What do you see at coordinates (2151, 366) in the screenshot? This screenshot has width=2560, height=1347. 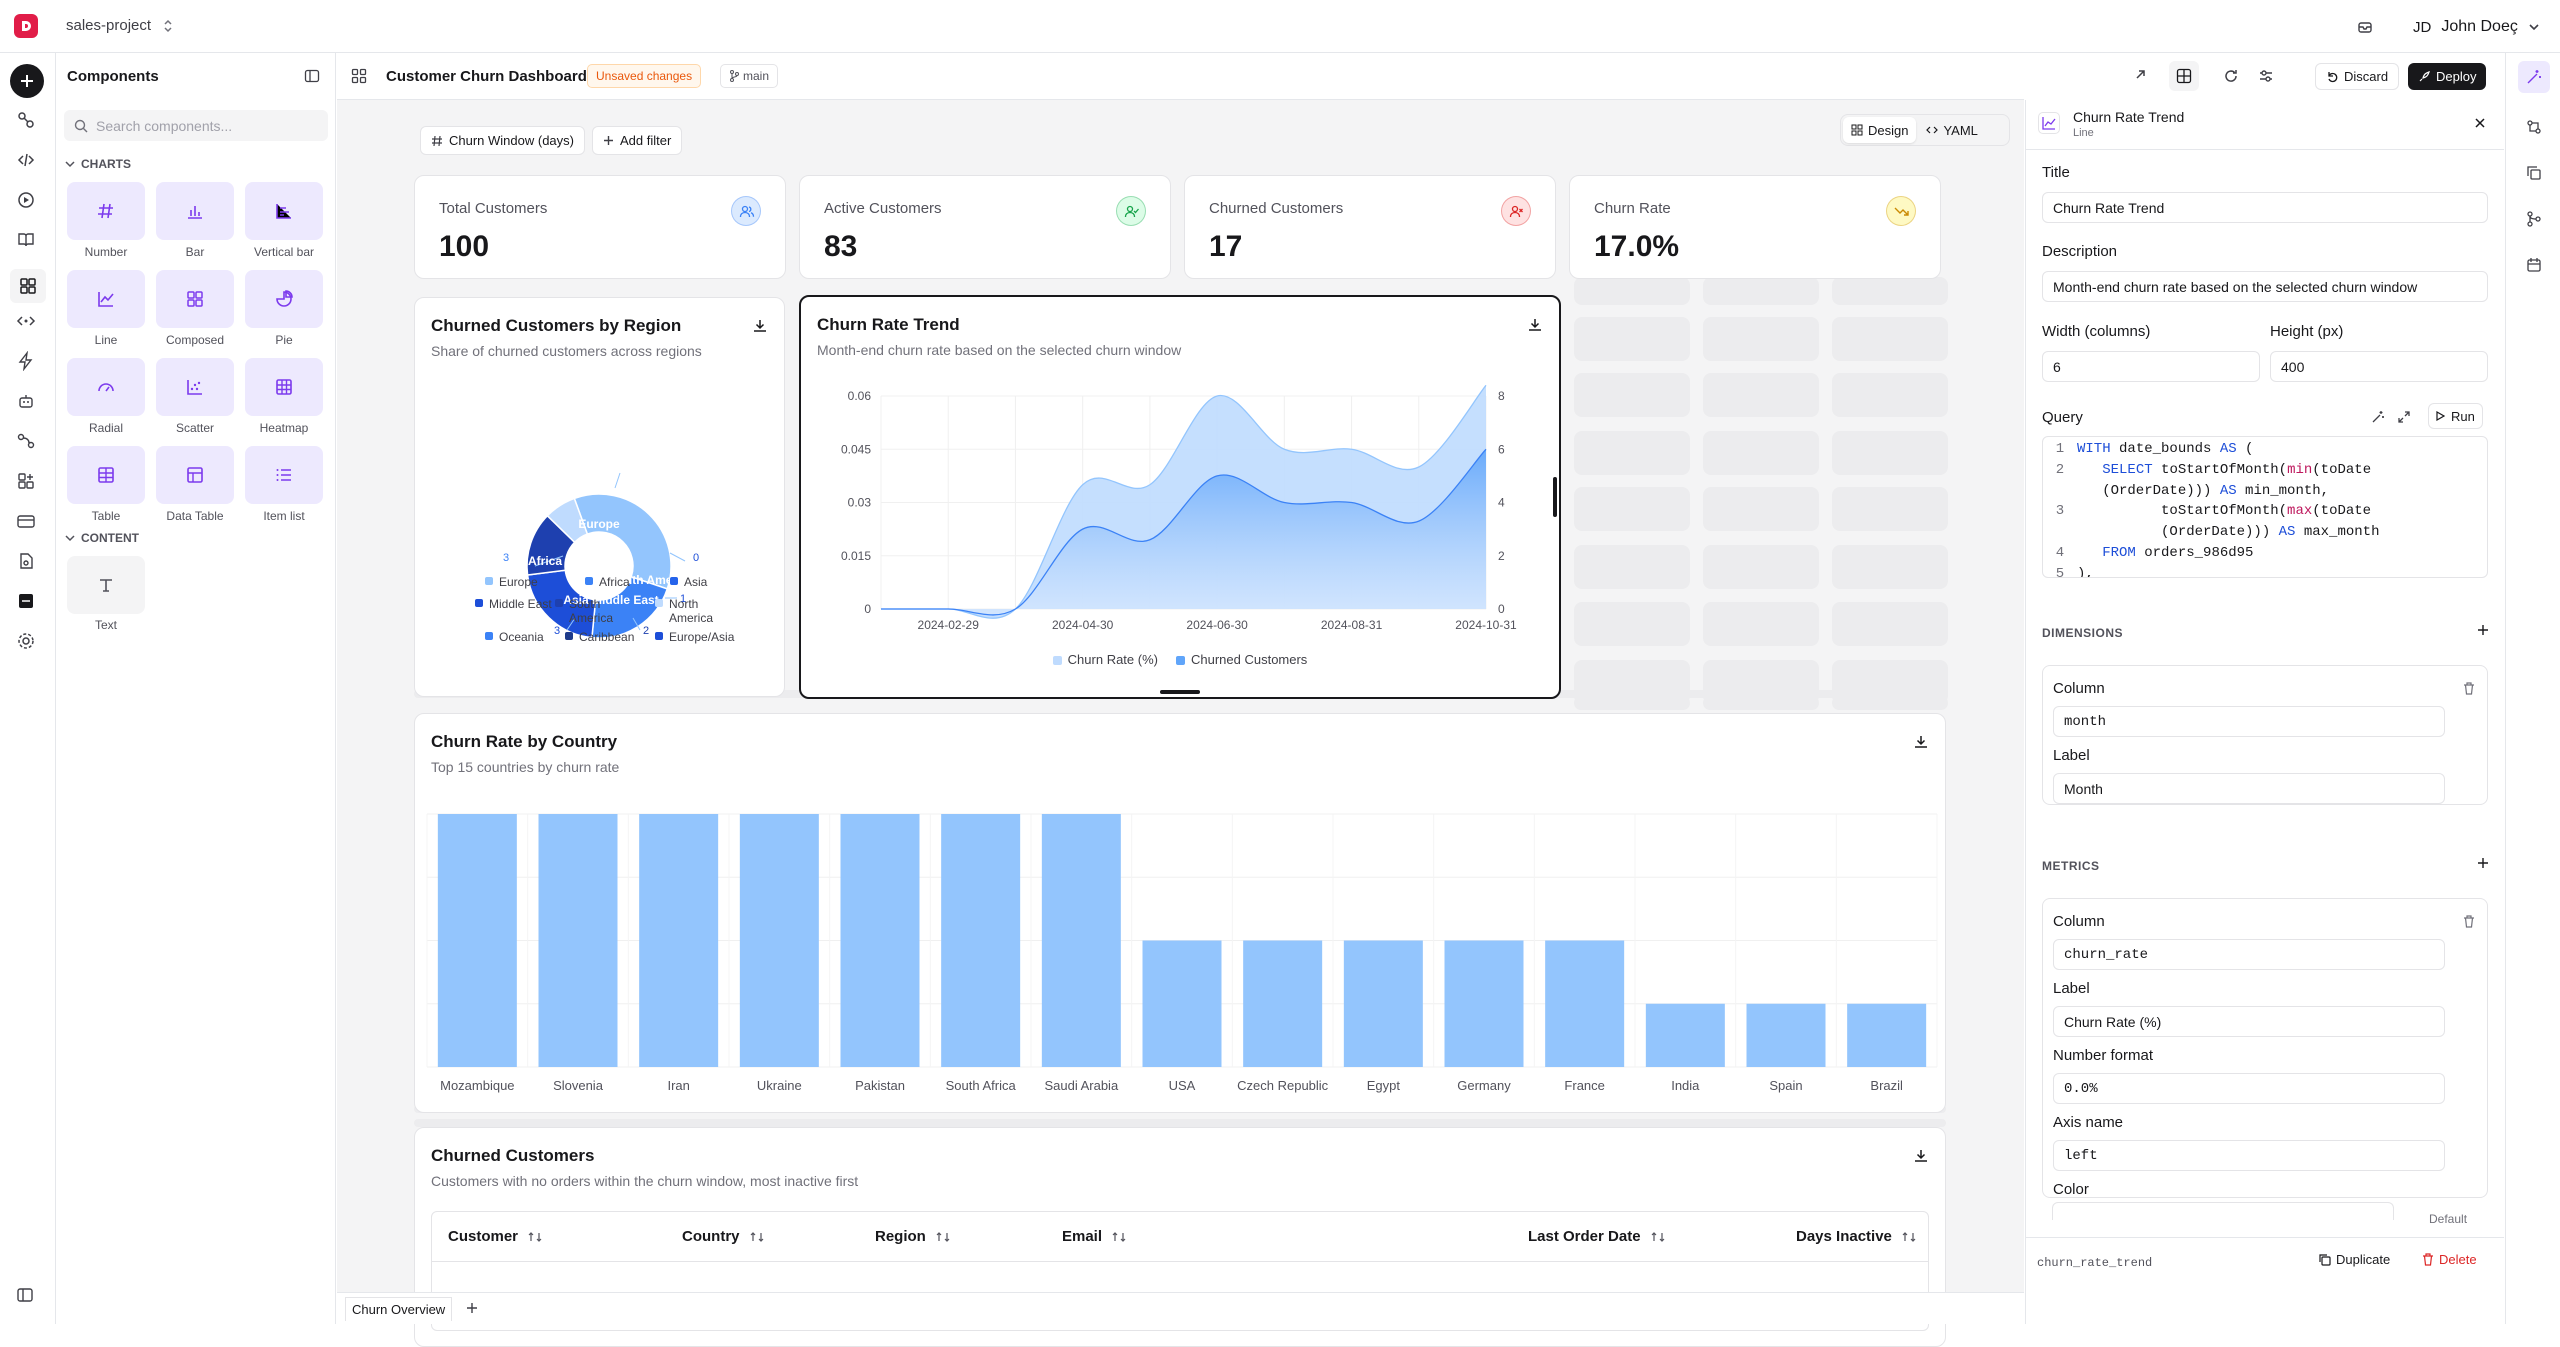 I see `width-input: 6` at bounding box center [2151, 366].